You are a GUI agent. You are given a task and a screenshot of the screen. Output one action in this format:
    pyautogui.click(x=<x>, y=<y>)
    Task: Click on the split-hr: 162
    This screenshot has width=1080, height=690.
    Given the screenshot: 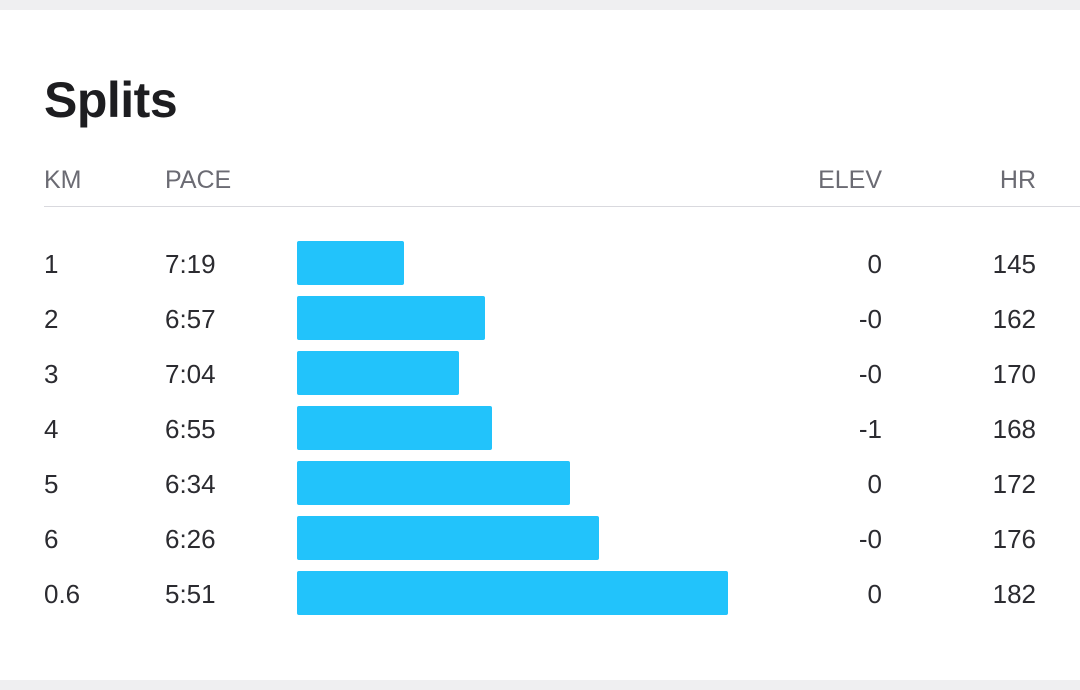 What is the action you would take?
    pyautogui.click(x=1014, y=319)
    